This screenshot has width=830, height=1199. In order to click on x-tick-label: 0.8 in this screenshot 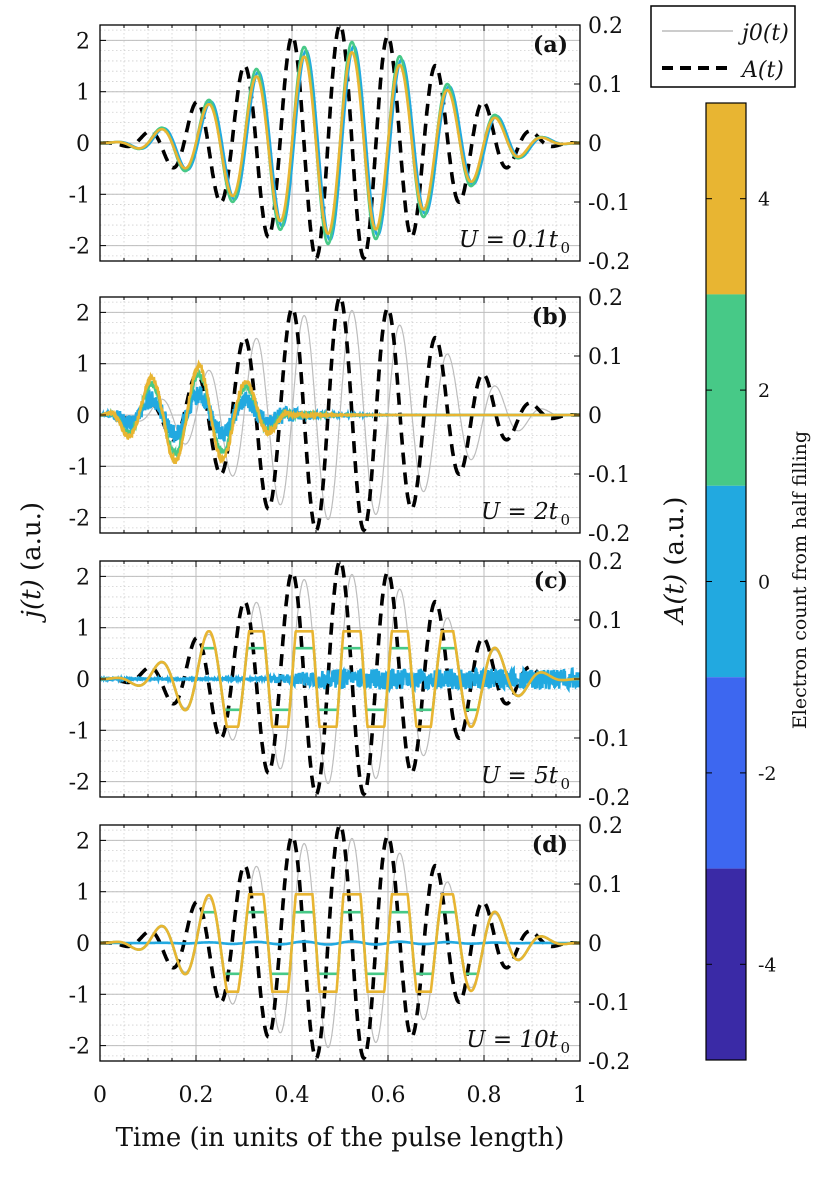, I will do `click(484, 1095)`.